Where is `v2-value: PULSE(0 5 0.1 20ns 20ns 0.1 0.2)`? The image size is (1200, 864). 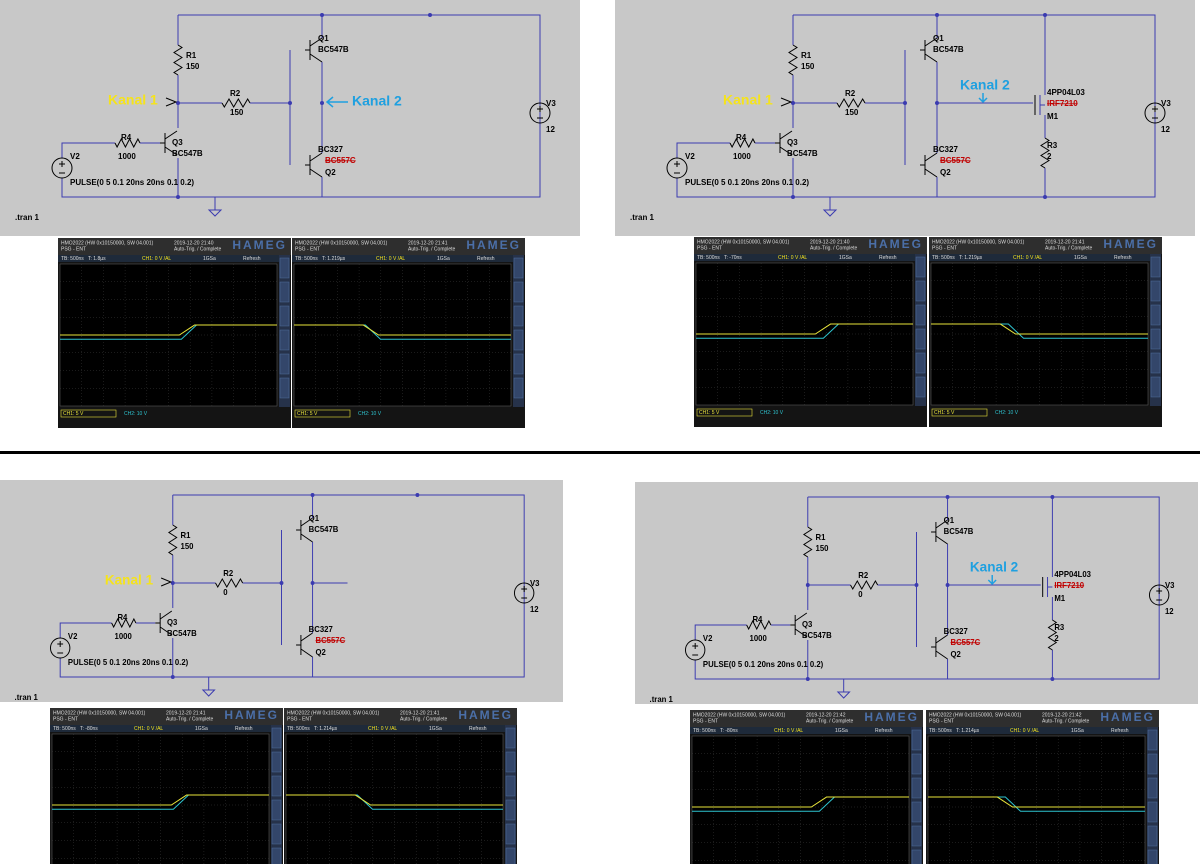
v2-value: PULSE(0 5 0.1 20ns 20ns 0.1 0.2) is located at coordinates (747, 182).